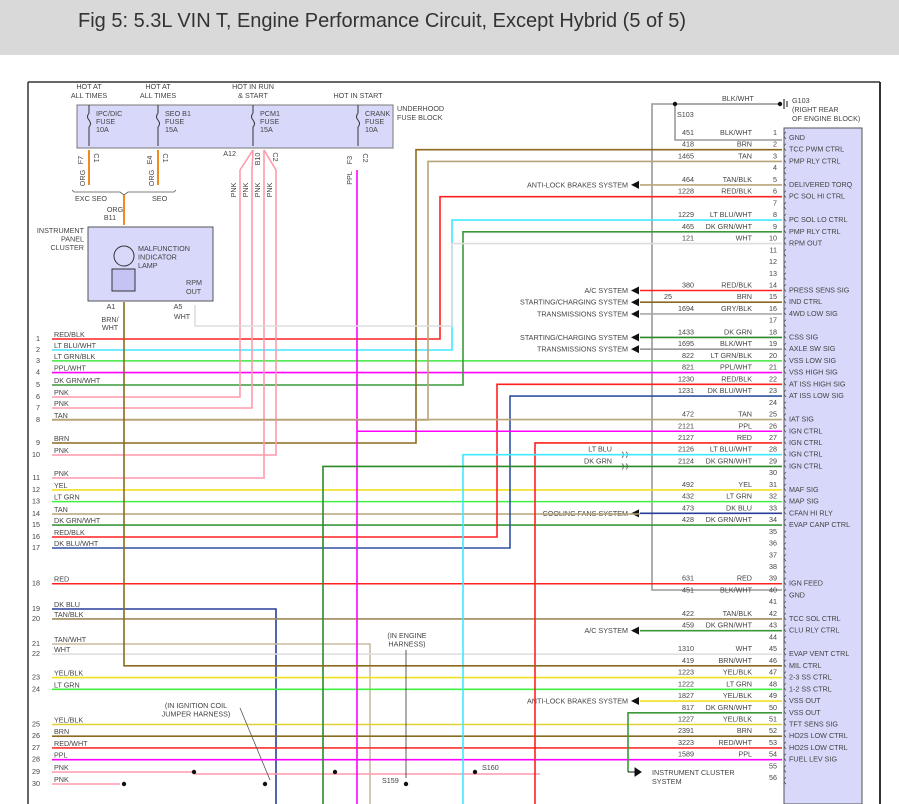 The width and height of the screenshot is (899, 804). Describe the element at coordinates (688, 613) in the screenshot. I see `pcm-circuit-number: 422` at that location.